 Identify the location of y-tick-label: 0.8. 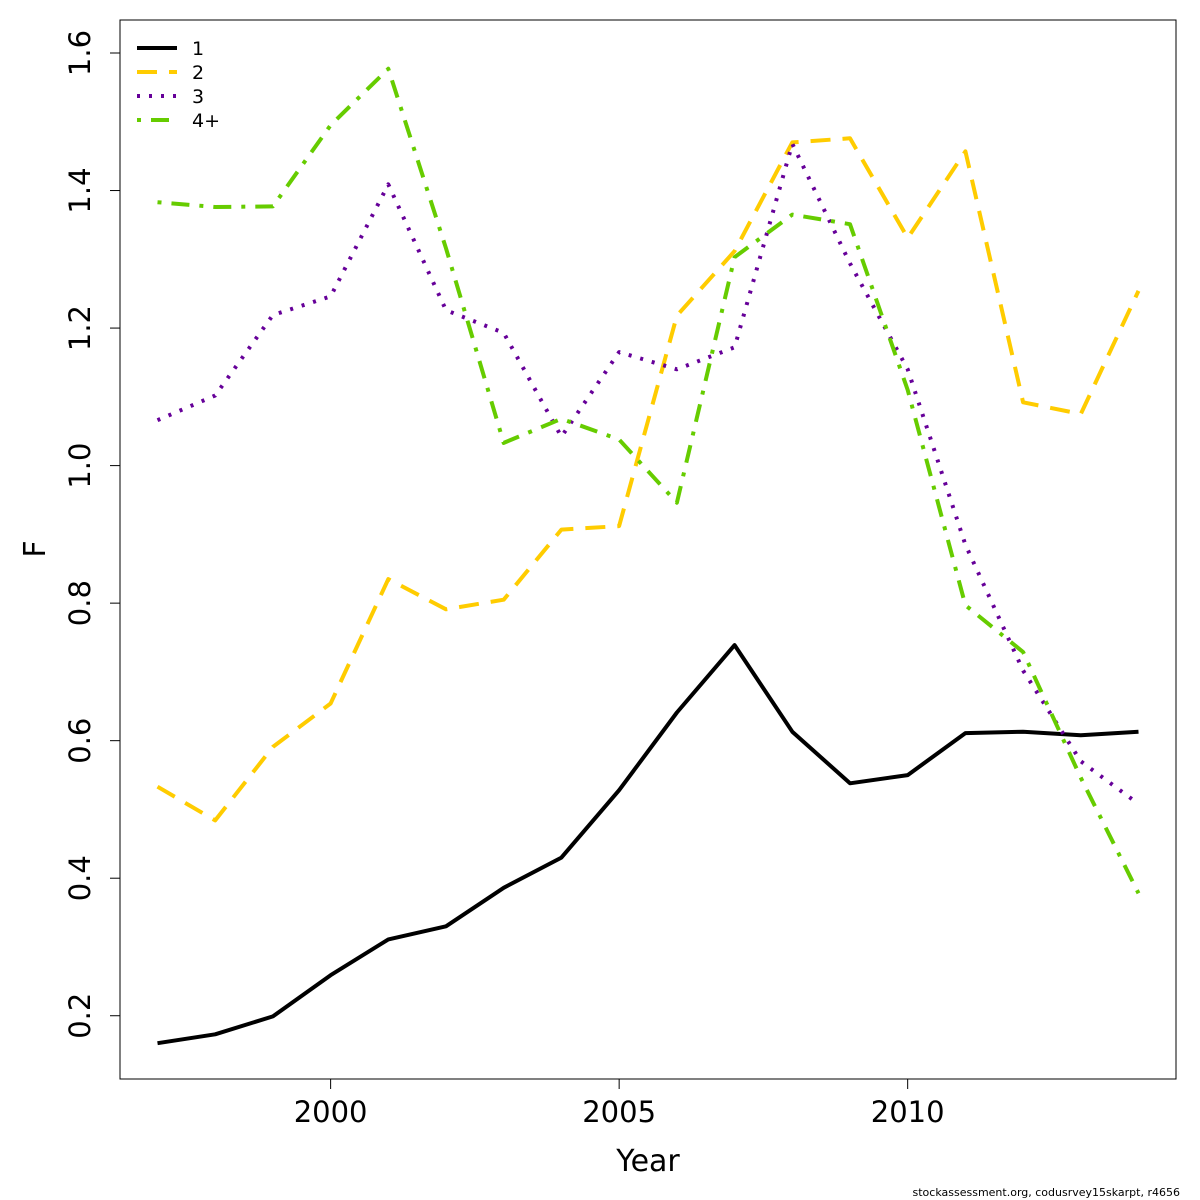
(80, 603).